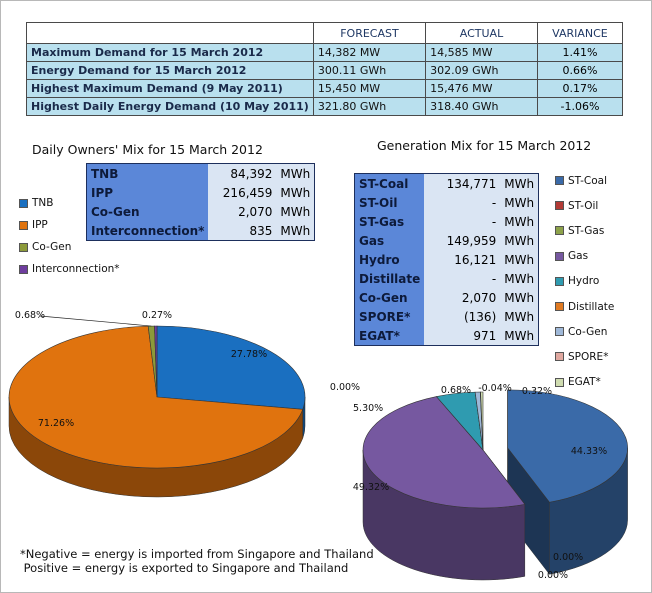  What do you see at coordinates (537, 391) in the screenshot?
I see `data-label-egat: 0.32%` at bounding box center [537, 391].